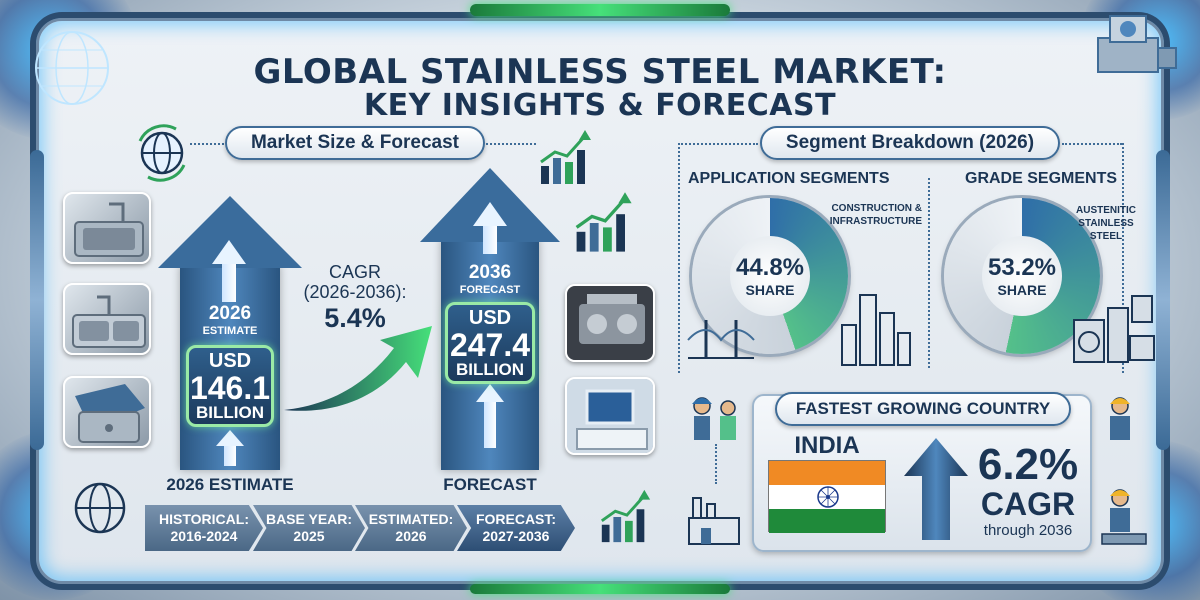 Image resolution: width=1200 pixels, height=600 pixels. I want to click on india-flag, so click(827, 496).